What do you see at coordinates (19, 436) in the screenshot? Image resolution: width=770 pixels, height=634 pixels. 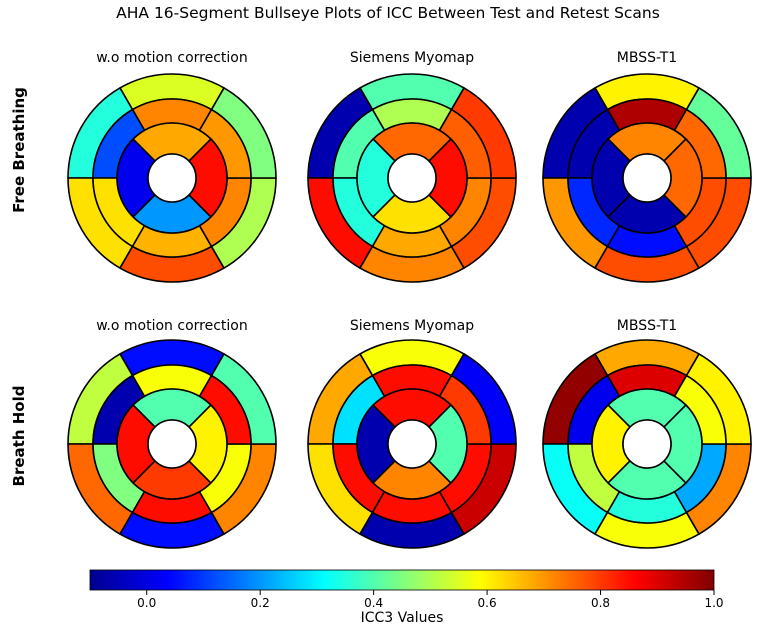 I see `row-label-breath-hold: Breath Hold` at bounding box center [19, 436].